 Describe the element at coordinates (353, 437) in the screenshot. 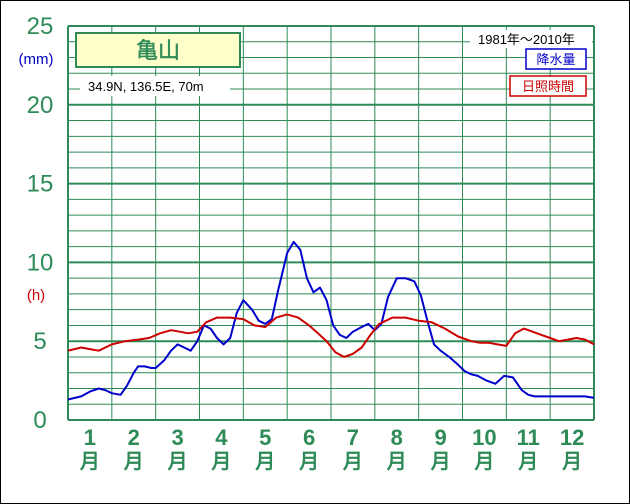

I see `month-number-label: 7` at that location.